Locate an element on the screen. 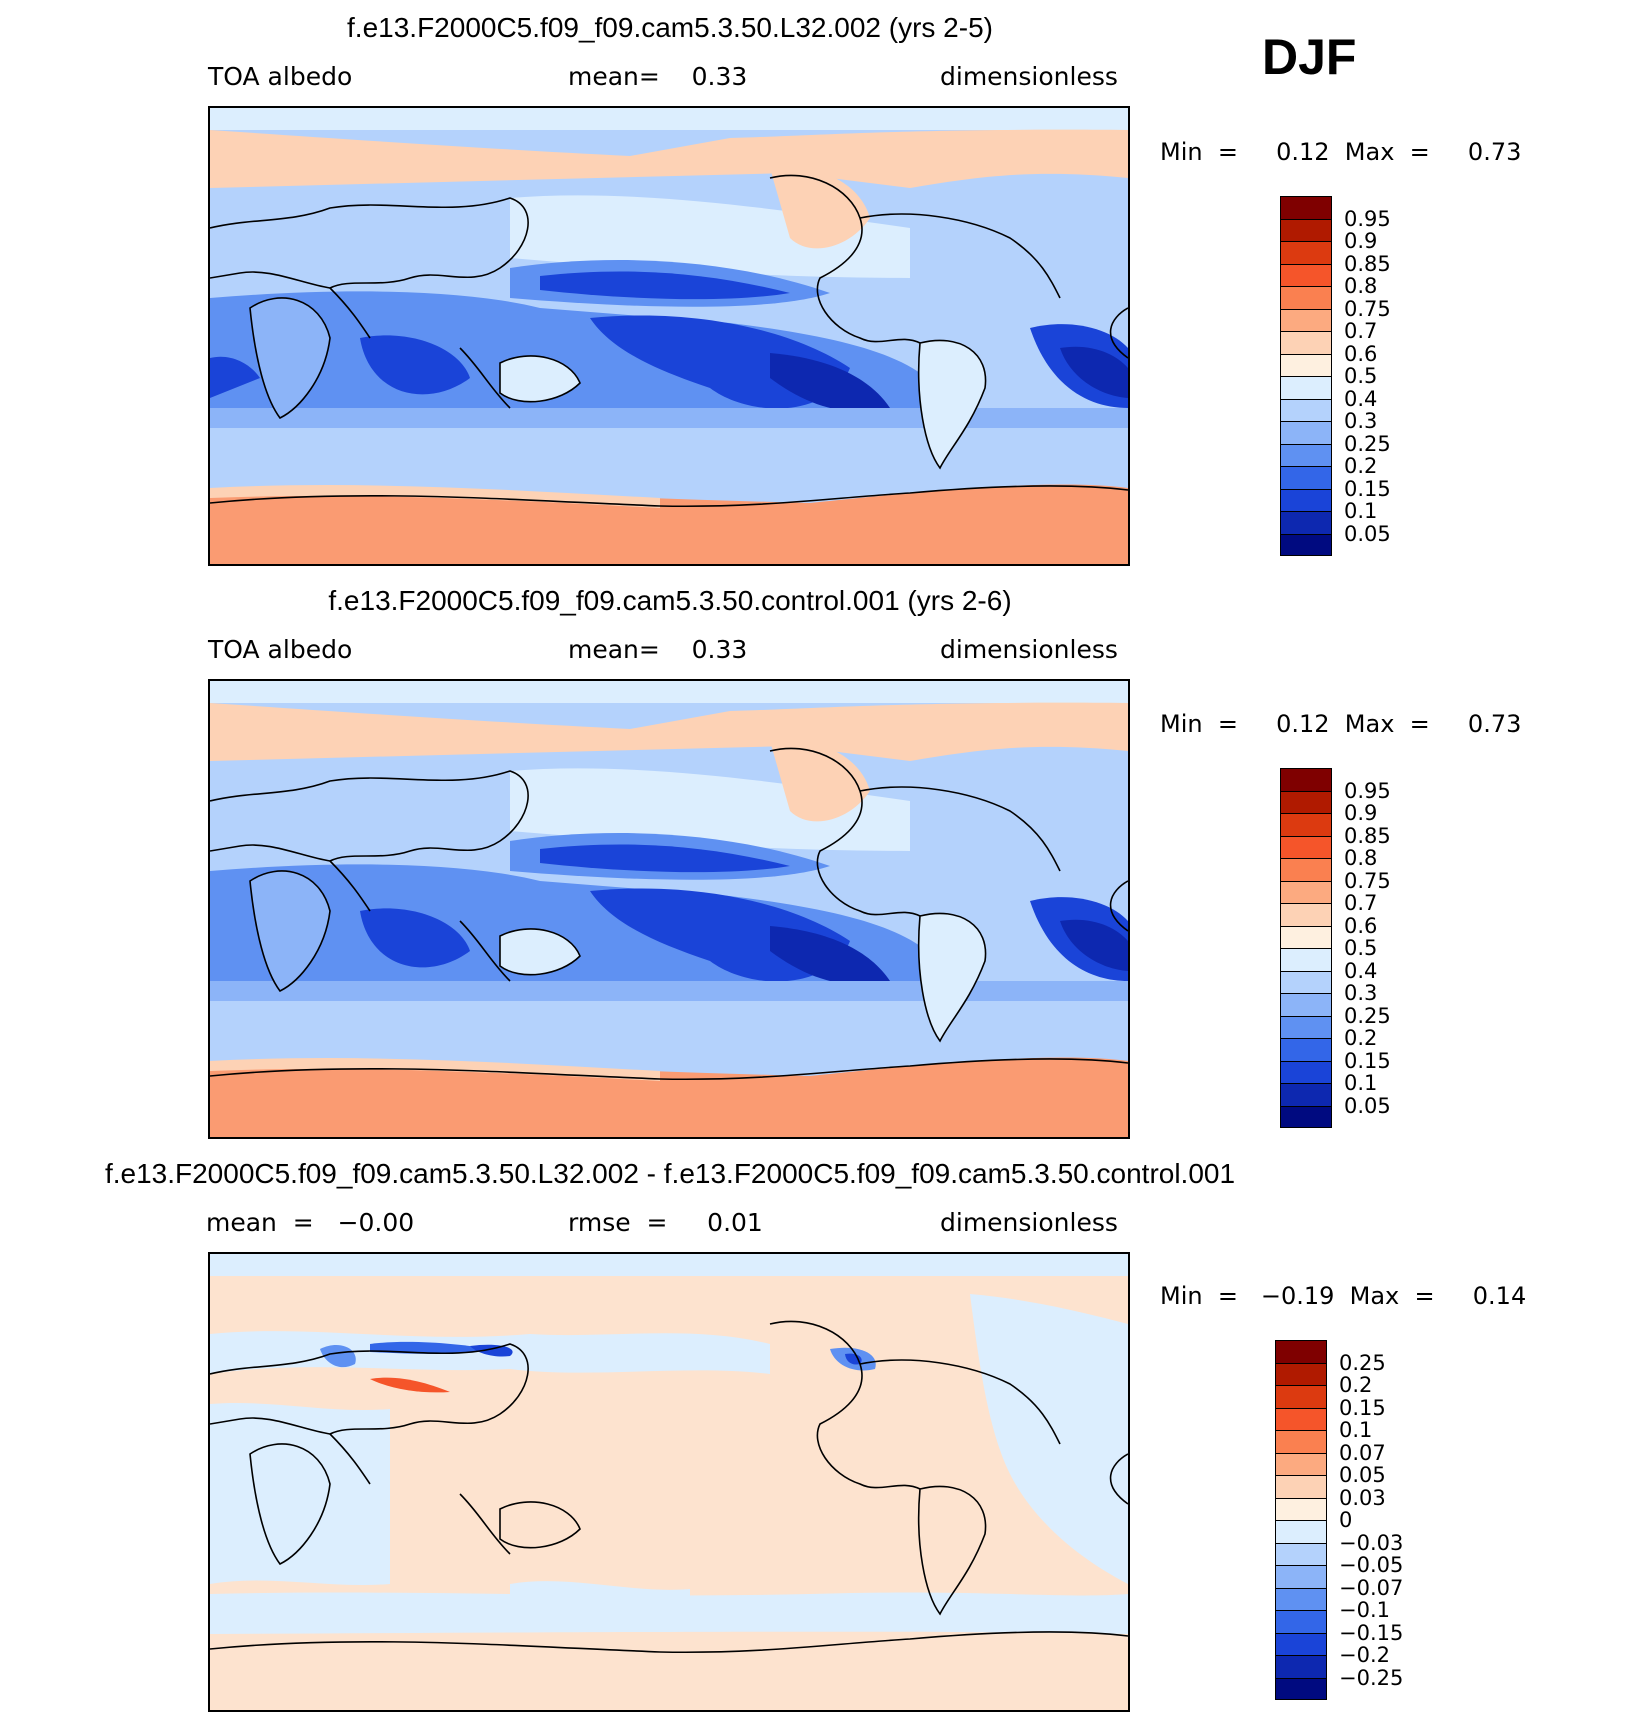 The image size is (1644, 1735). panel-1-minmax-label: Min = 0.12 Max = 0.73 is located at coordinates (1341, 152).